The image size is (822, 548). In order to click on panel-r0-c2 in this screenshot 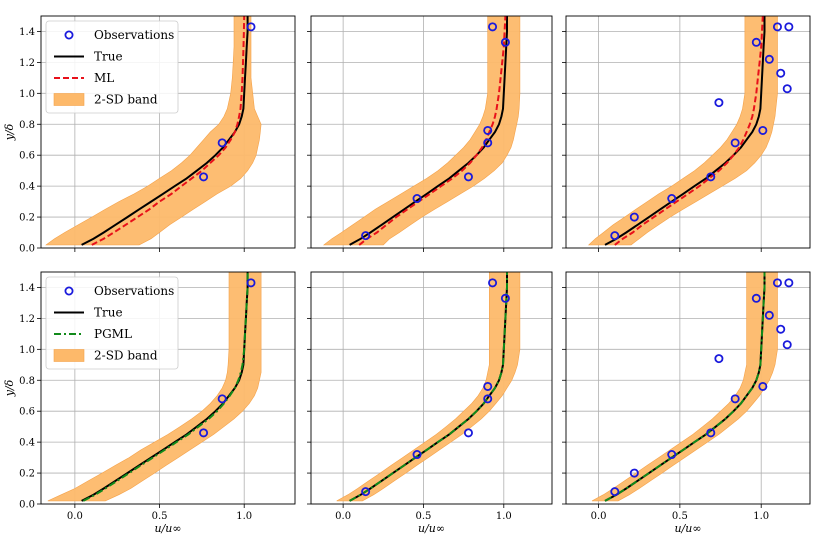, I will do `click(686, 133)`.